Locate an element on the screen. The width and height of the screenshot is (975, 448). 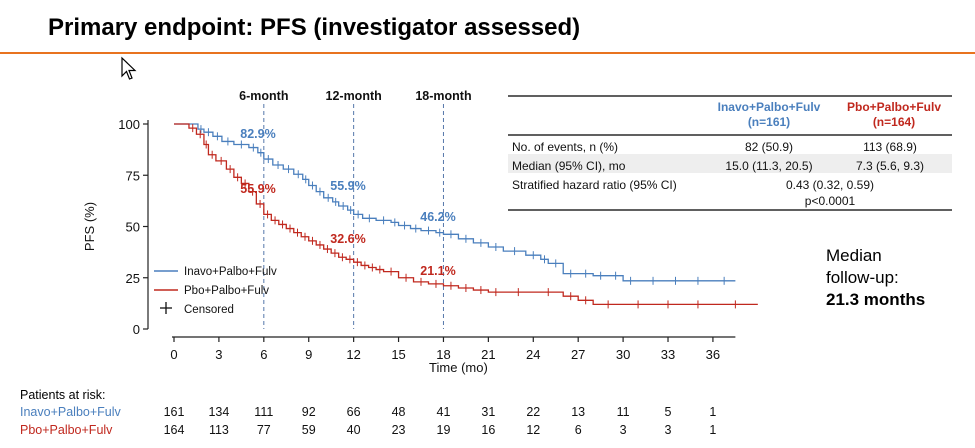
risk-value-1-11: 3 is located at coordinates (668, 430).